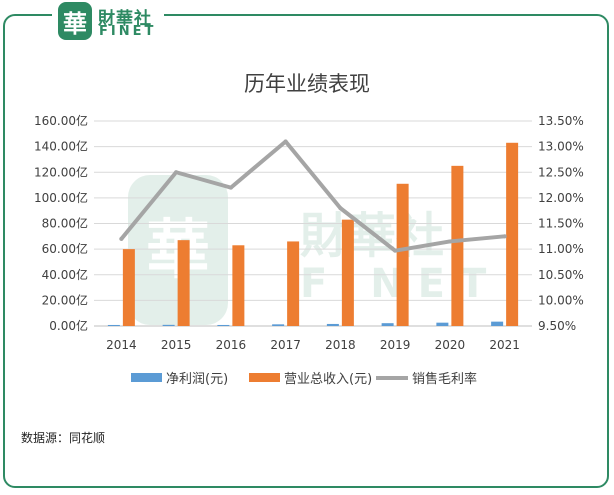 This screenshot has height=495, width=614. Describe the element at coordinates (65, 299) in the screenshot. I see `left-axis-tick-label: 20.00亿` at that location.